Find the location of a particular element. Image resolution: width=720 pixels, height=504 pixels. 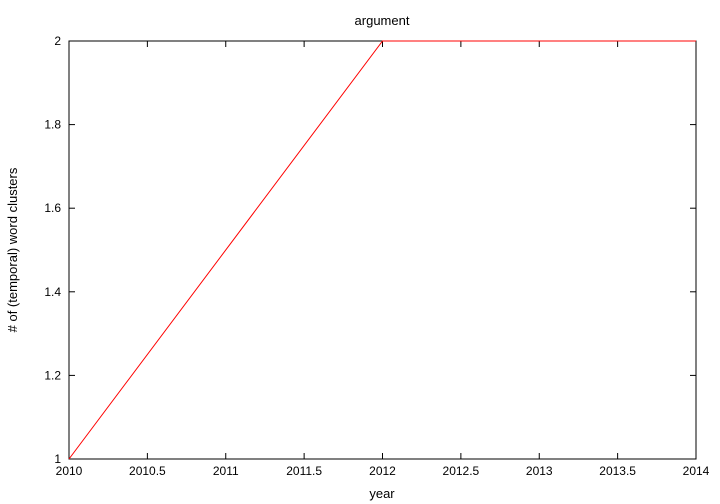

x-tick-label: 2014 is located at coordinates (696, 471).